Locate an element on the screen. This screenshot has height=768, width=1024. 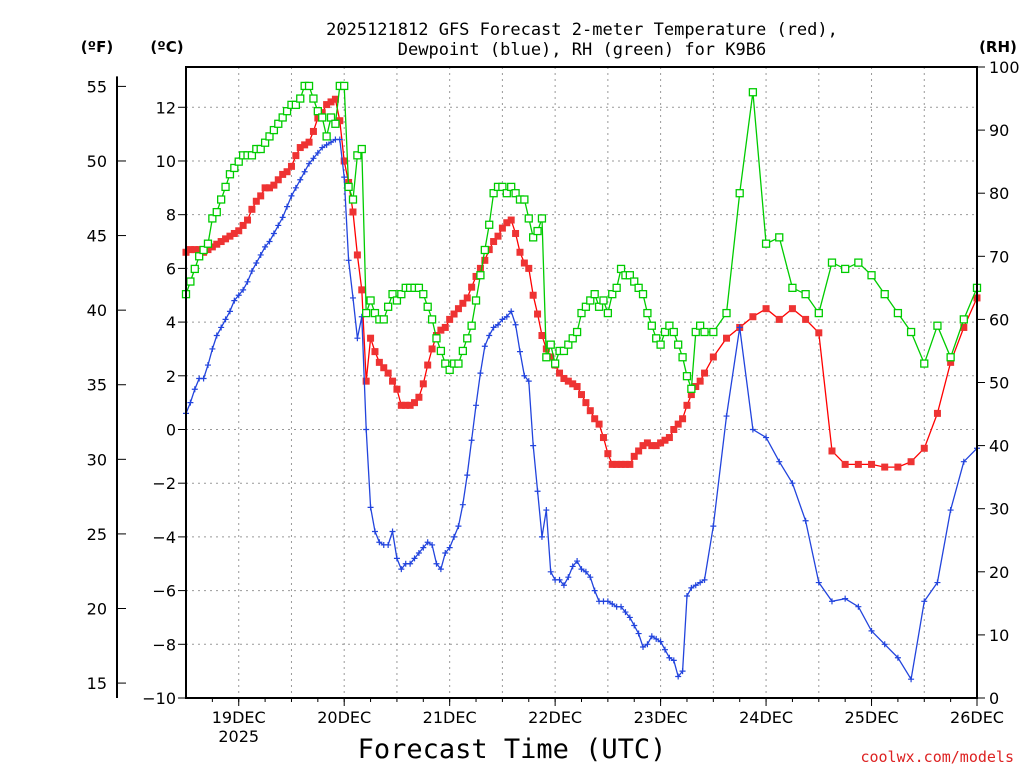
rh-tick-label: 90 is located at coordinates (999, 130).